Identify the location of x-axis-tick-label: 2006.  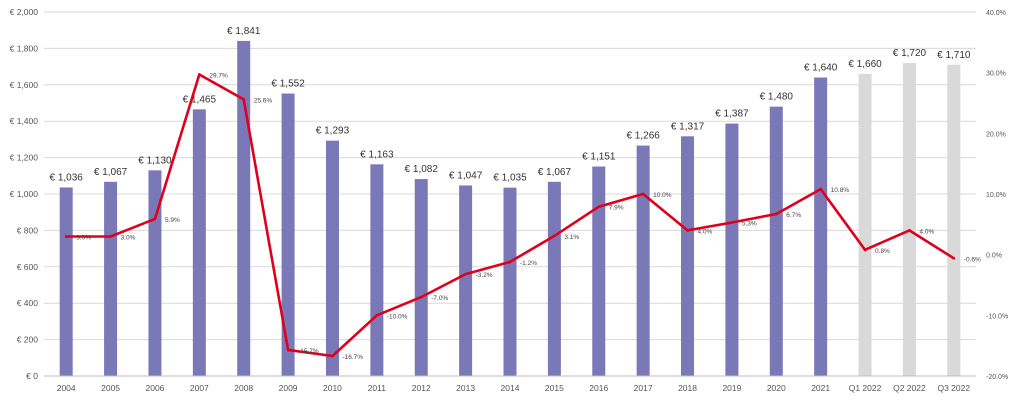
(154, 388).